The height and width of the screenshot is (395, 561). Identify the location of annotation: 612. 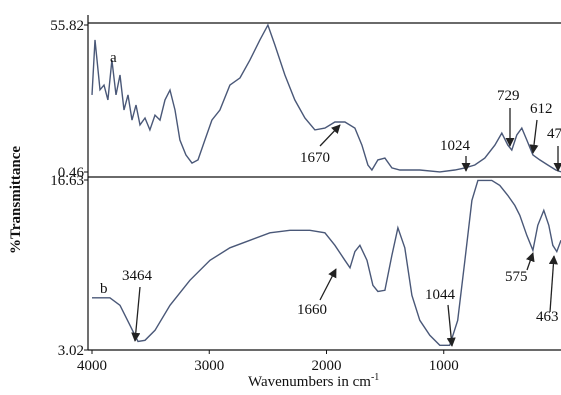
(541, 109).